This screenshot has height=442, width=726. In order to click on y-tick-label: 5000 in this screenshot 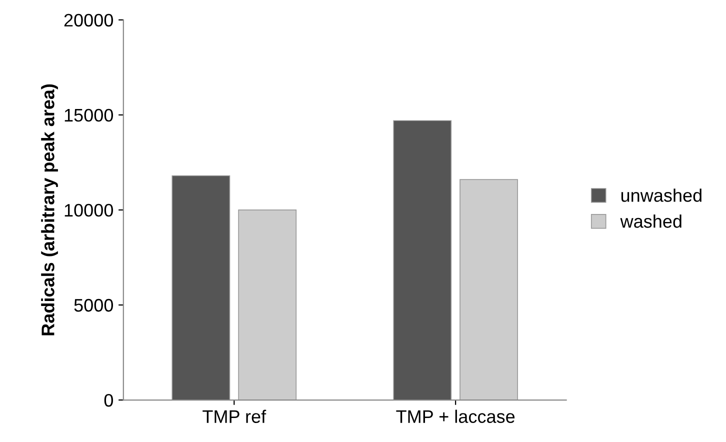, I will do `click(93, 305)`.